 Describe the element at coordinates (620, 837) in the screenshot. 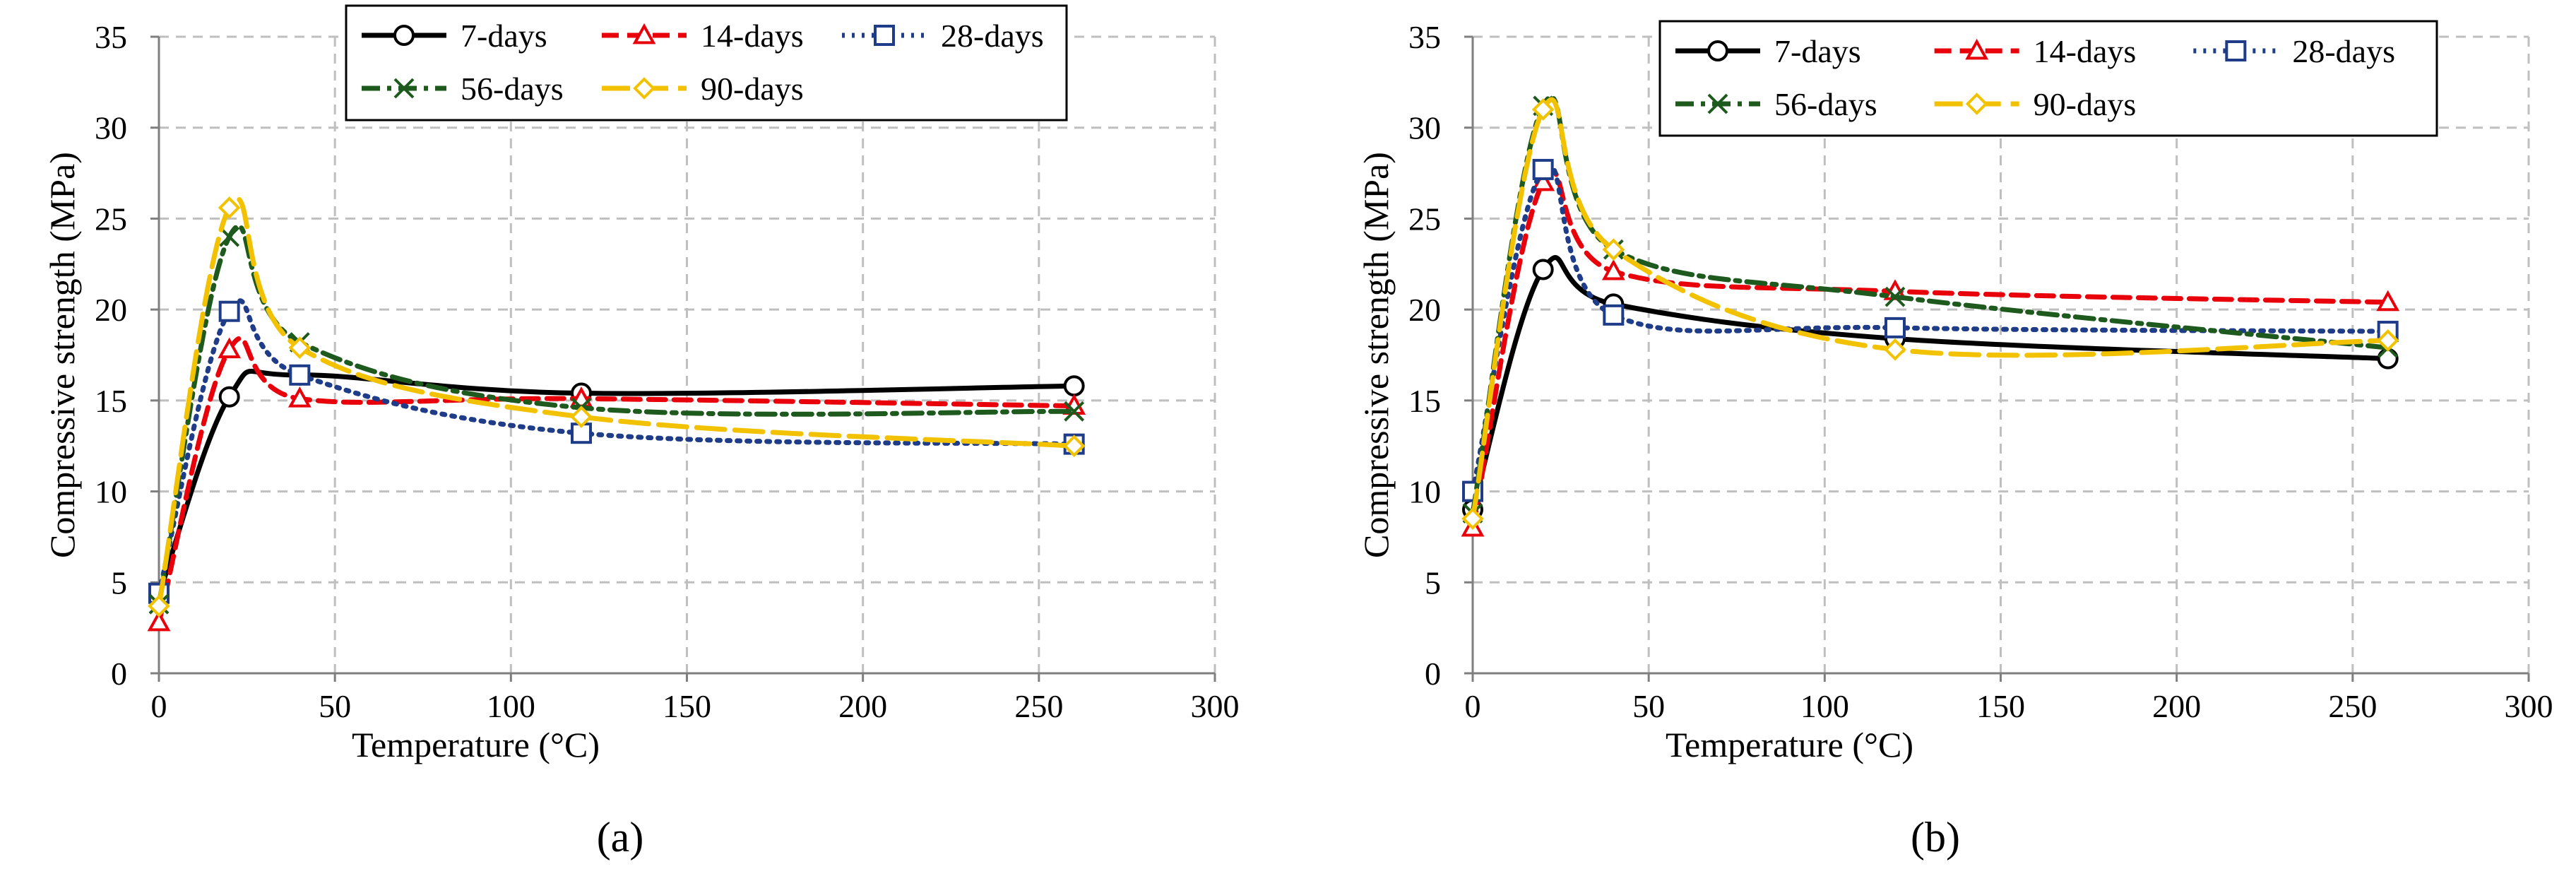

I see `panel-label: (a)` at that location.